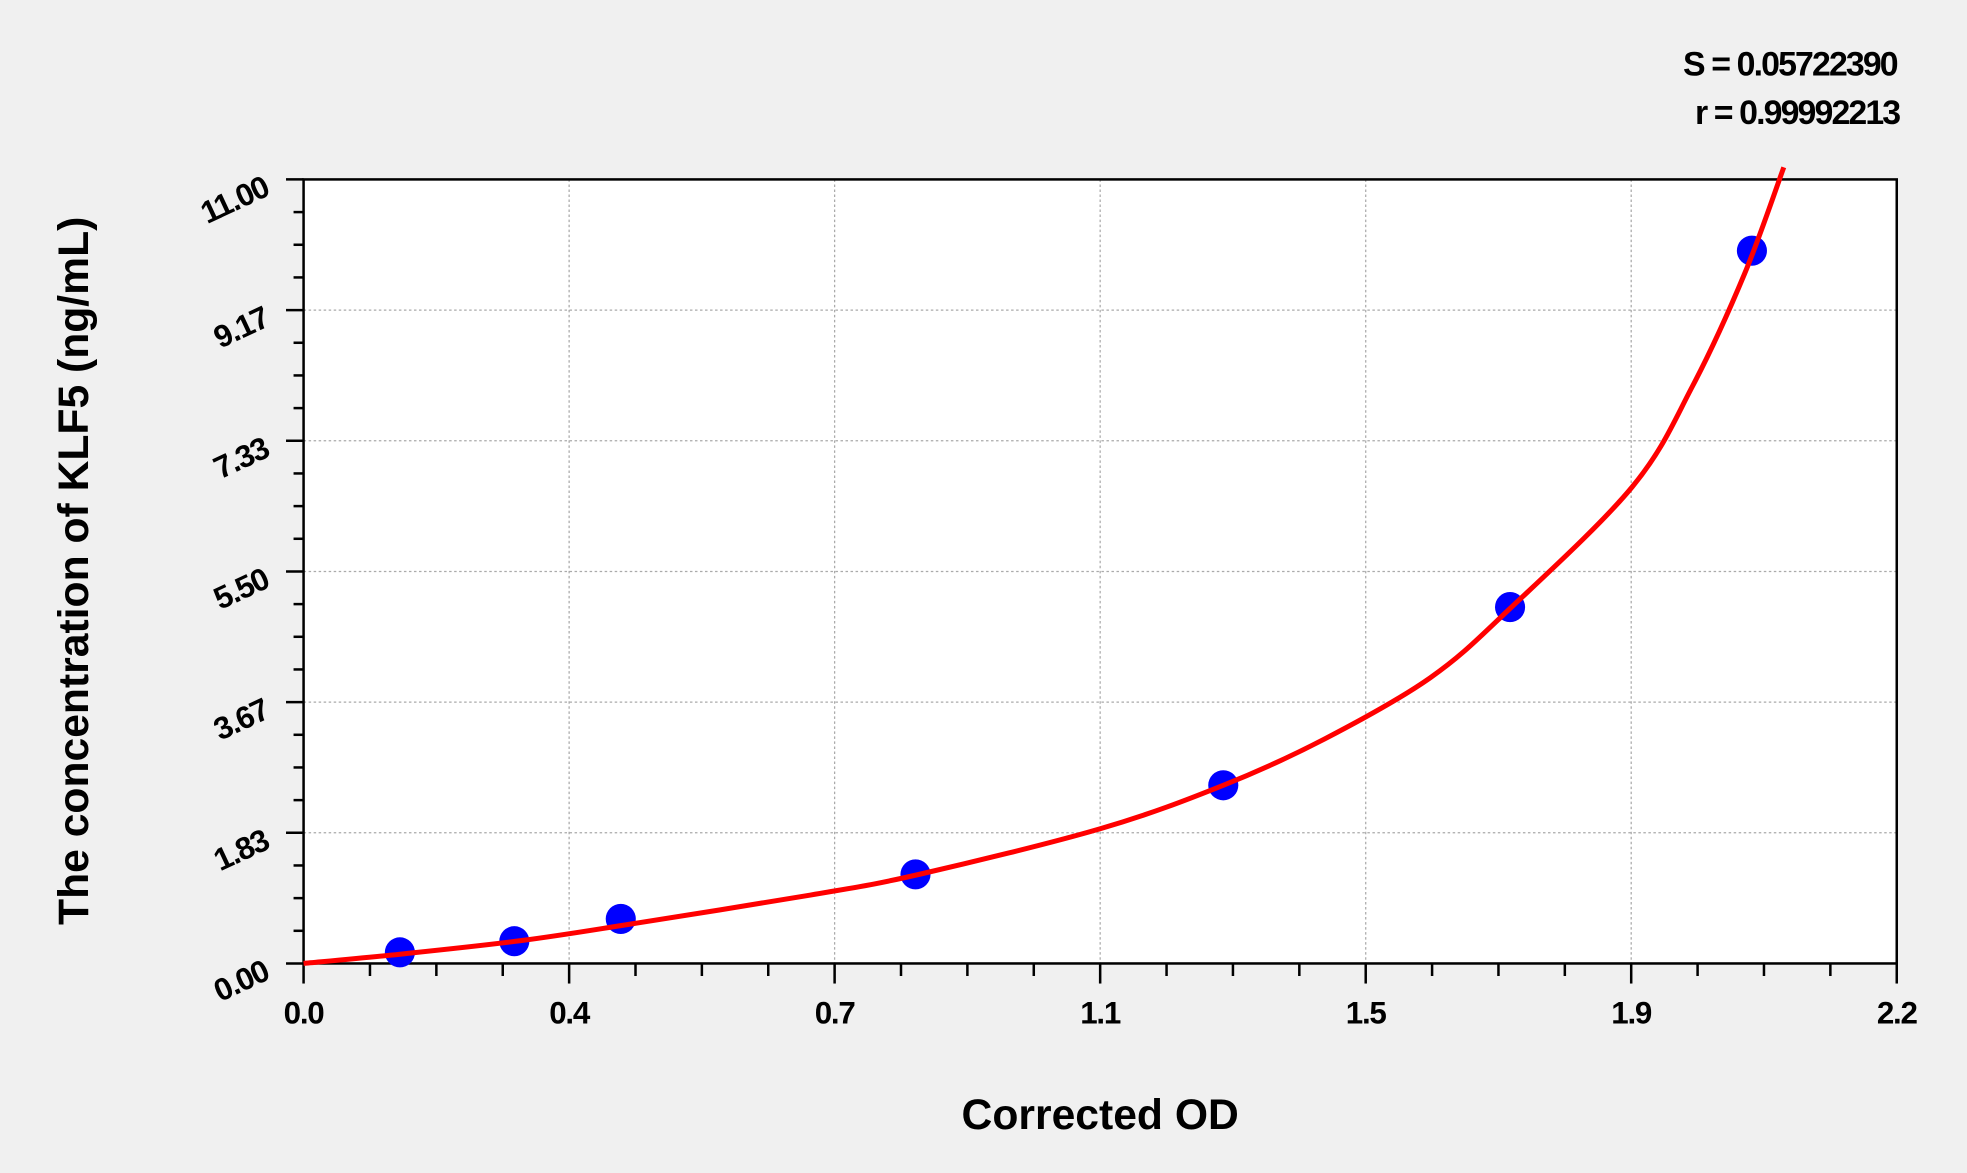 The width and height of the screenshot is (1967, 1173). Describe the element at coordinates (304, 1013) in the screenshot. I see `x-tick-label: 0.0` at that location.